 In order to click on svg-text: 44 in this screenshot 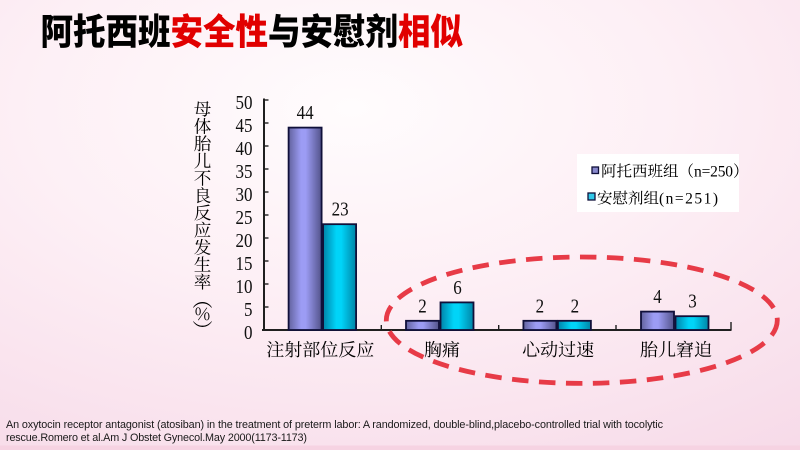, I will do `click(306, 113)`.